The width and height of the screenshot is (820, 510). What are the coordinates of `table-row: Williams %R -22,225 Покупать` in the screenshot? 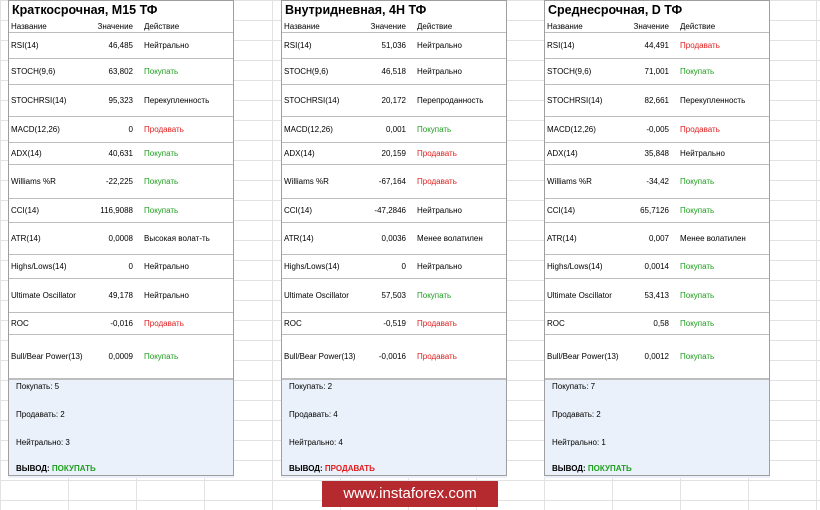 It's located at (121, 181).